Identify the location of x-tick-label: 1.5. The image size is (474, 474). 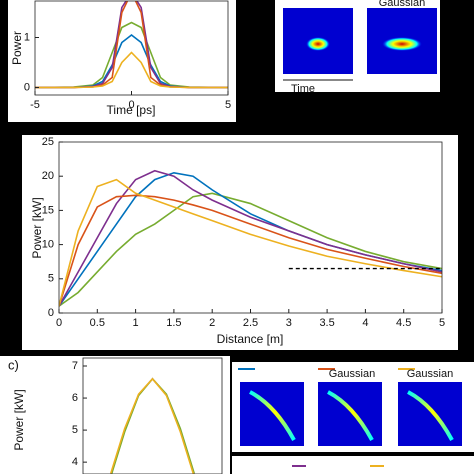
(173, 323).